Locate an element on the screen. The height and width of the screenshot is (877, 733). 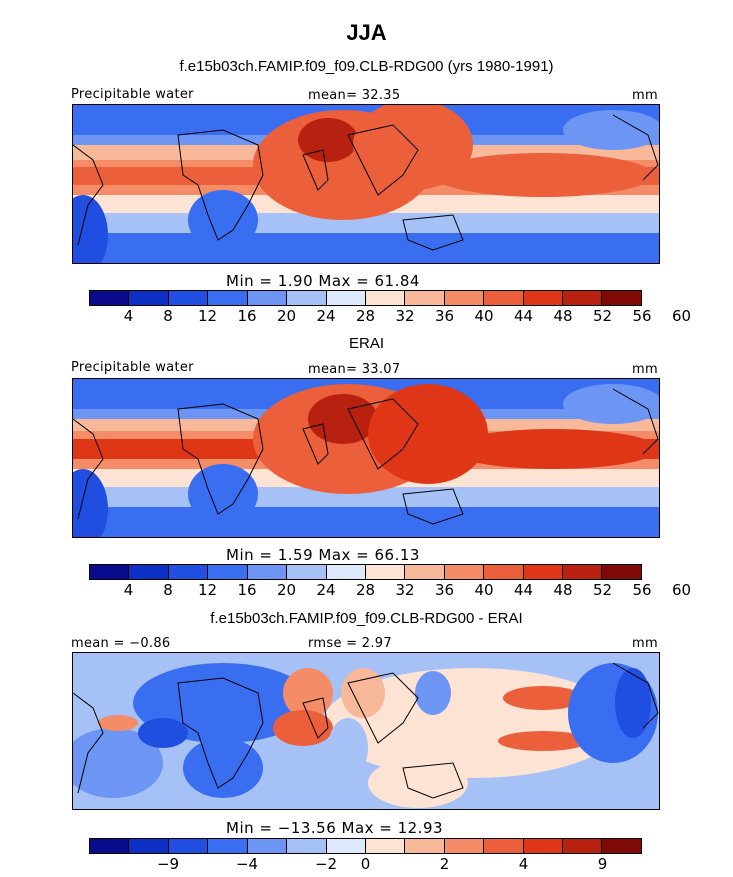
panel1-map is located at coordinates (366, 184).